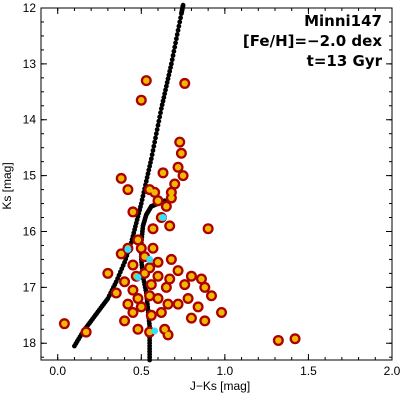 The width and height of the screenshot is (400, 400). Describe the element at coordinates (30, 8) in the screenshot. I see `y-tick-label: 12` at that location.